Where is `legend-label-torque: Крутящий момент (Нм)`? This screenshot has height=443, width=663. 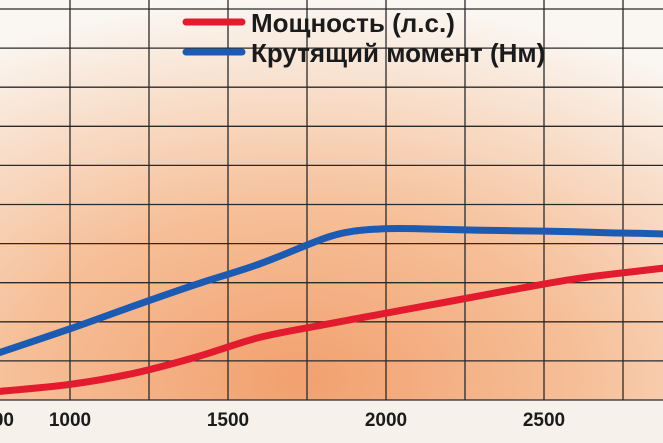
legend-label-torque: Крутящий момент (Нм) is located at coordinates (398, 53).